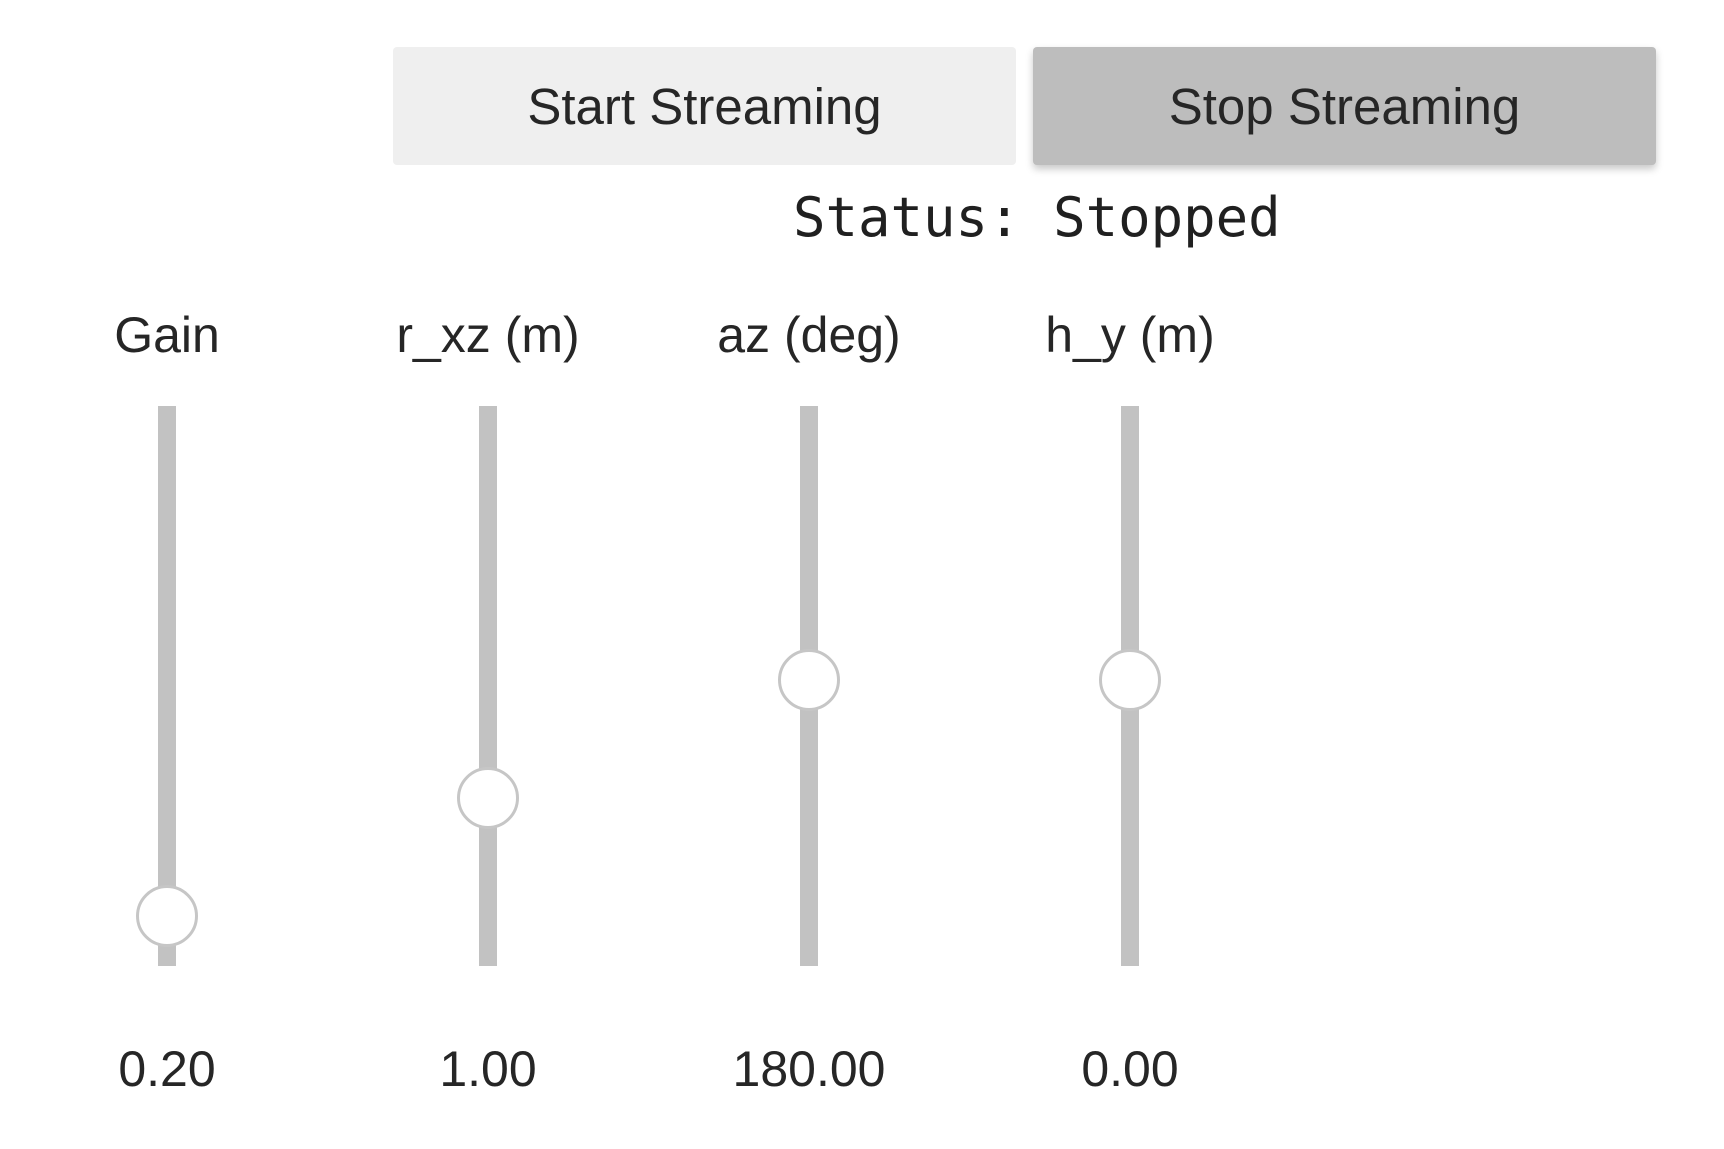 This screenshot has width=1724, height=1149. I want to click on slider-r-xz: r_xz (m) 1.00, so click(488, 710).